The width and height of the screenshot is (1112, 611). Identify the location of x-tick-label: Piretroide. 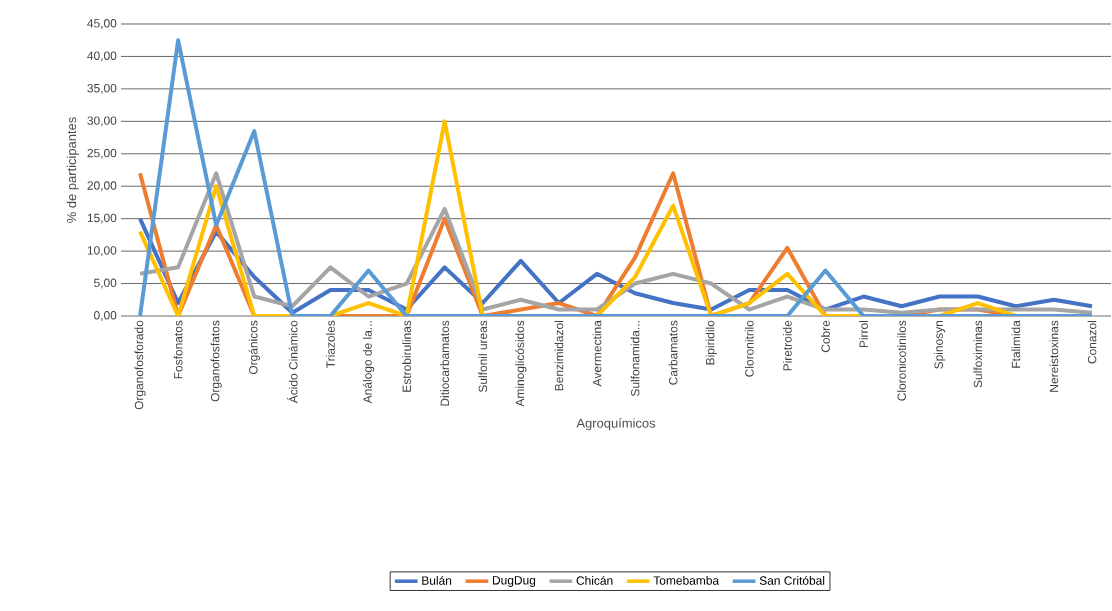
(787, 345).